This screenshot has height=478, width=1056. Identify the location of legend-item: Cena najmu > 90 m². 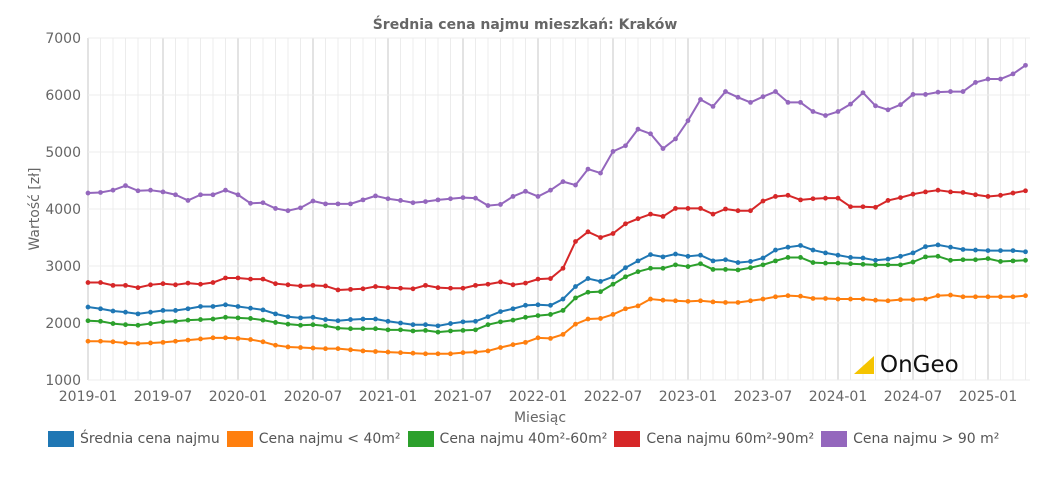
(910, 439).